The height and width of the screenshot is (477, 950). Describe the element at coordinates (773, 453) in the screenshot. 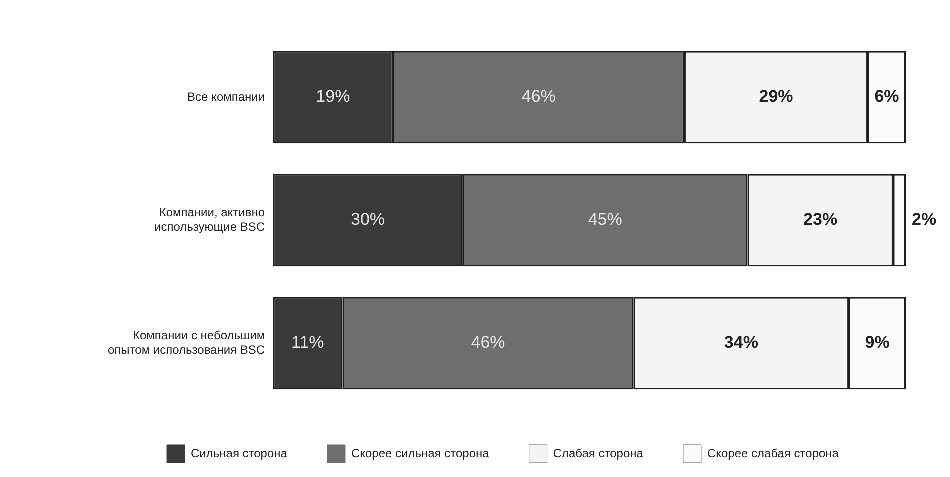

I see `legend-label: Скорее слабая сторона` at that location.